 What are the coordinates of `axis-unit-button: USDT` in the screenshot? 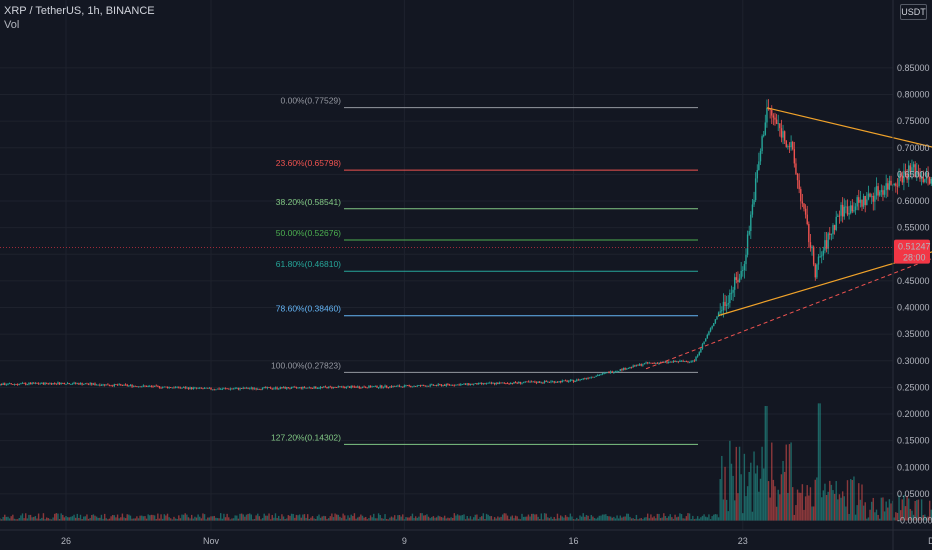 It's located at (913, 12).